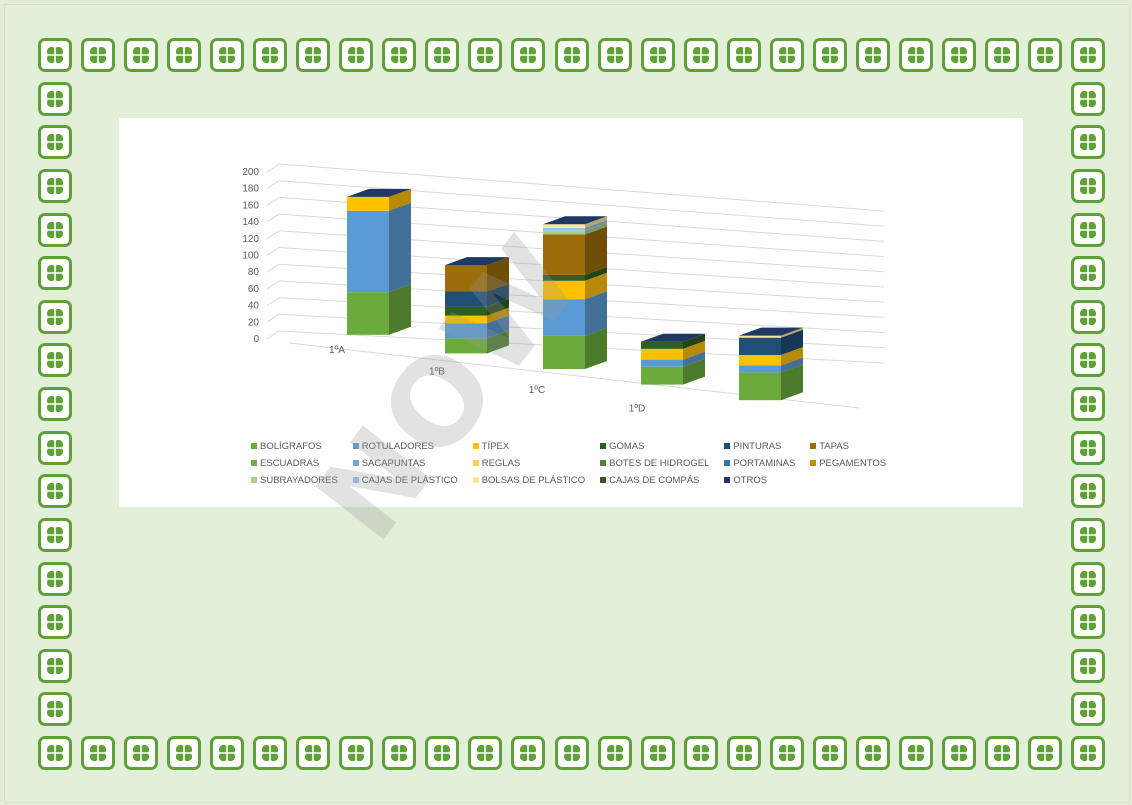 This screenshot has height=805, width=1132. What do you see at coordinates (393, 463) in the screenshot?
I see `legend-label: SACAPUNTAS` at bounding box center [393, 463].